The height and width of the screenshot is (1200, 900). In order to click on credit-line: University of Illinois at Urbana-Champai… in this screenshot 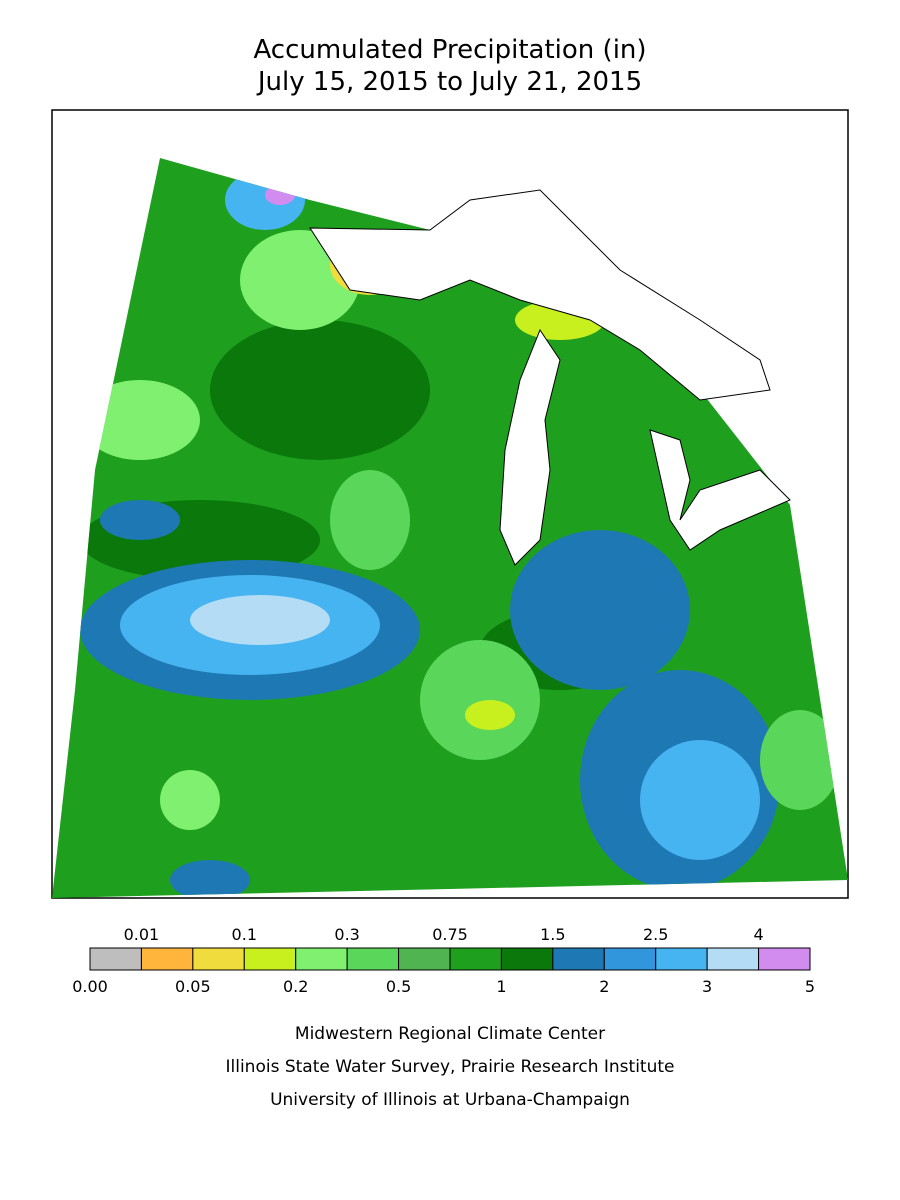, I will do `click(450, 1100)`.